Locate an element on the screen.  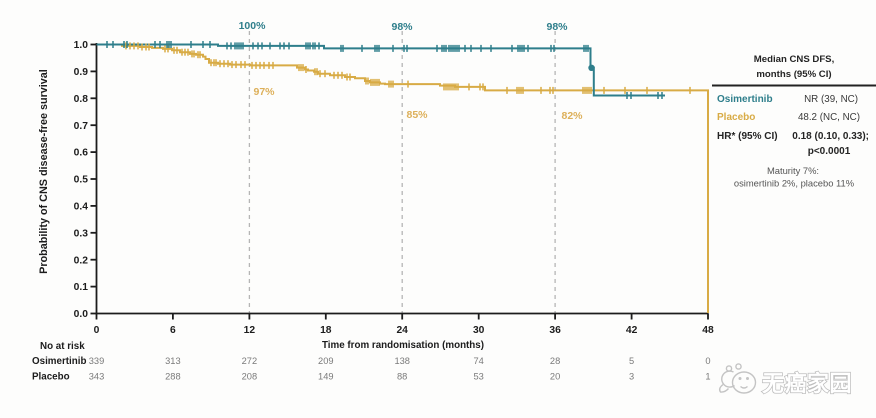
svg-text: 1.0 is located at coordinates (81, 45).